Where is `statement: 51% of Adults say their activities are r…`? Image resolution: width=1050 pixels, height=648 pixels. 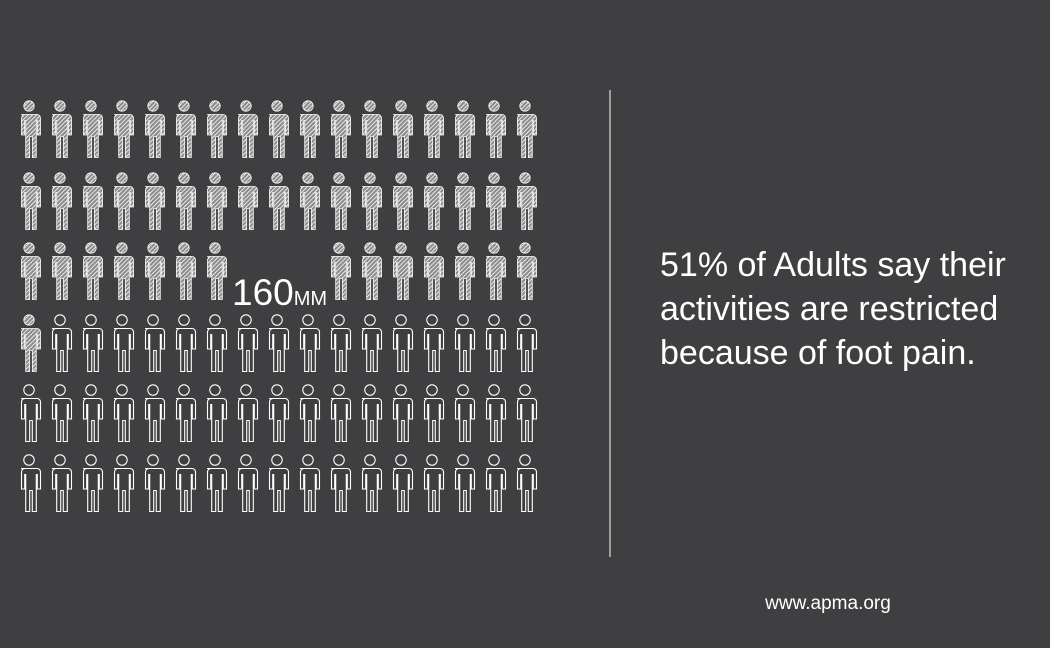
statement: 51% of Adults say their activities are r… is located at coordinates (833, 309).